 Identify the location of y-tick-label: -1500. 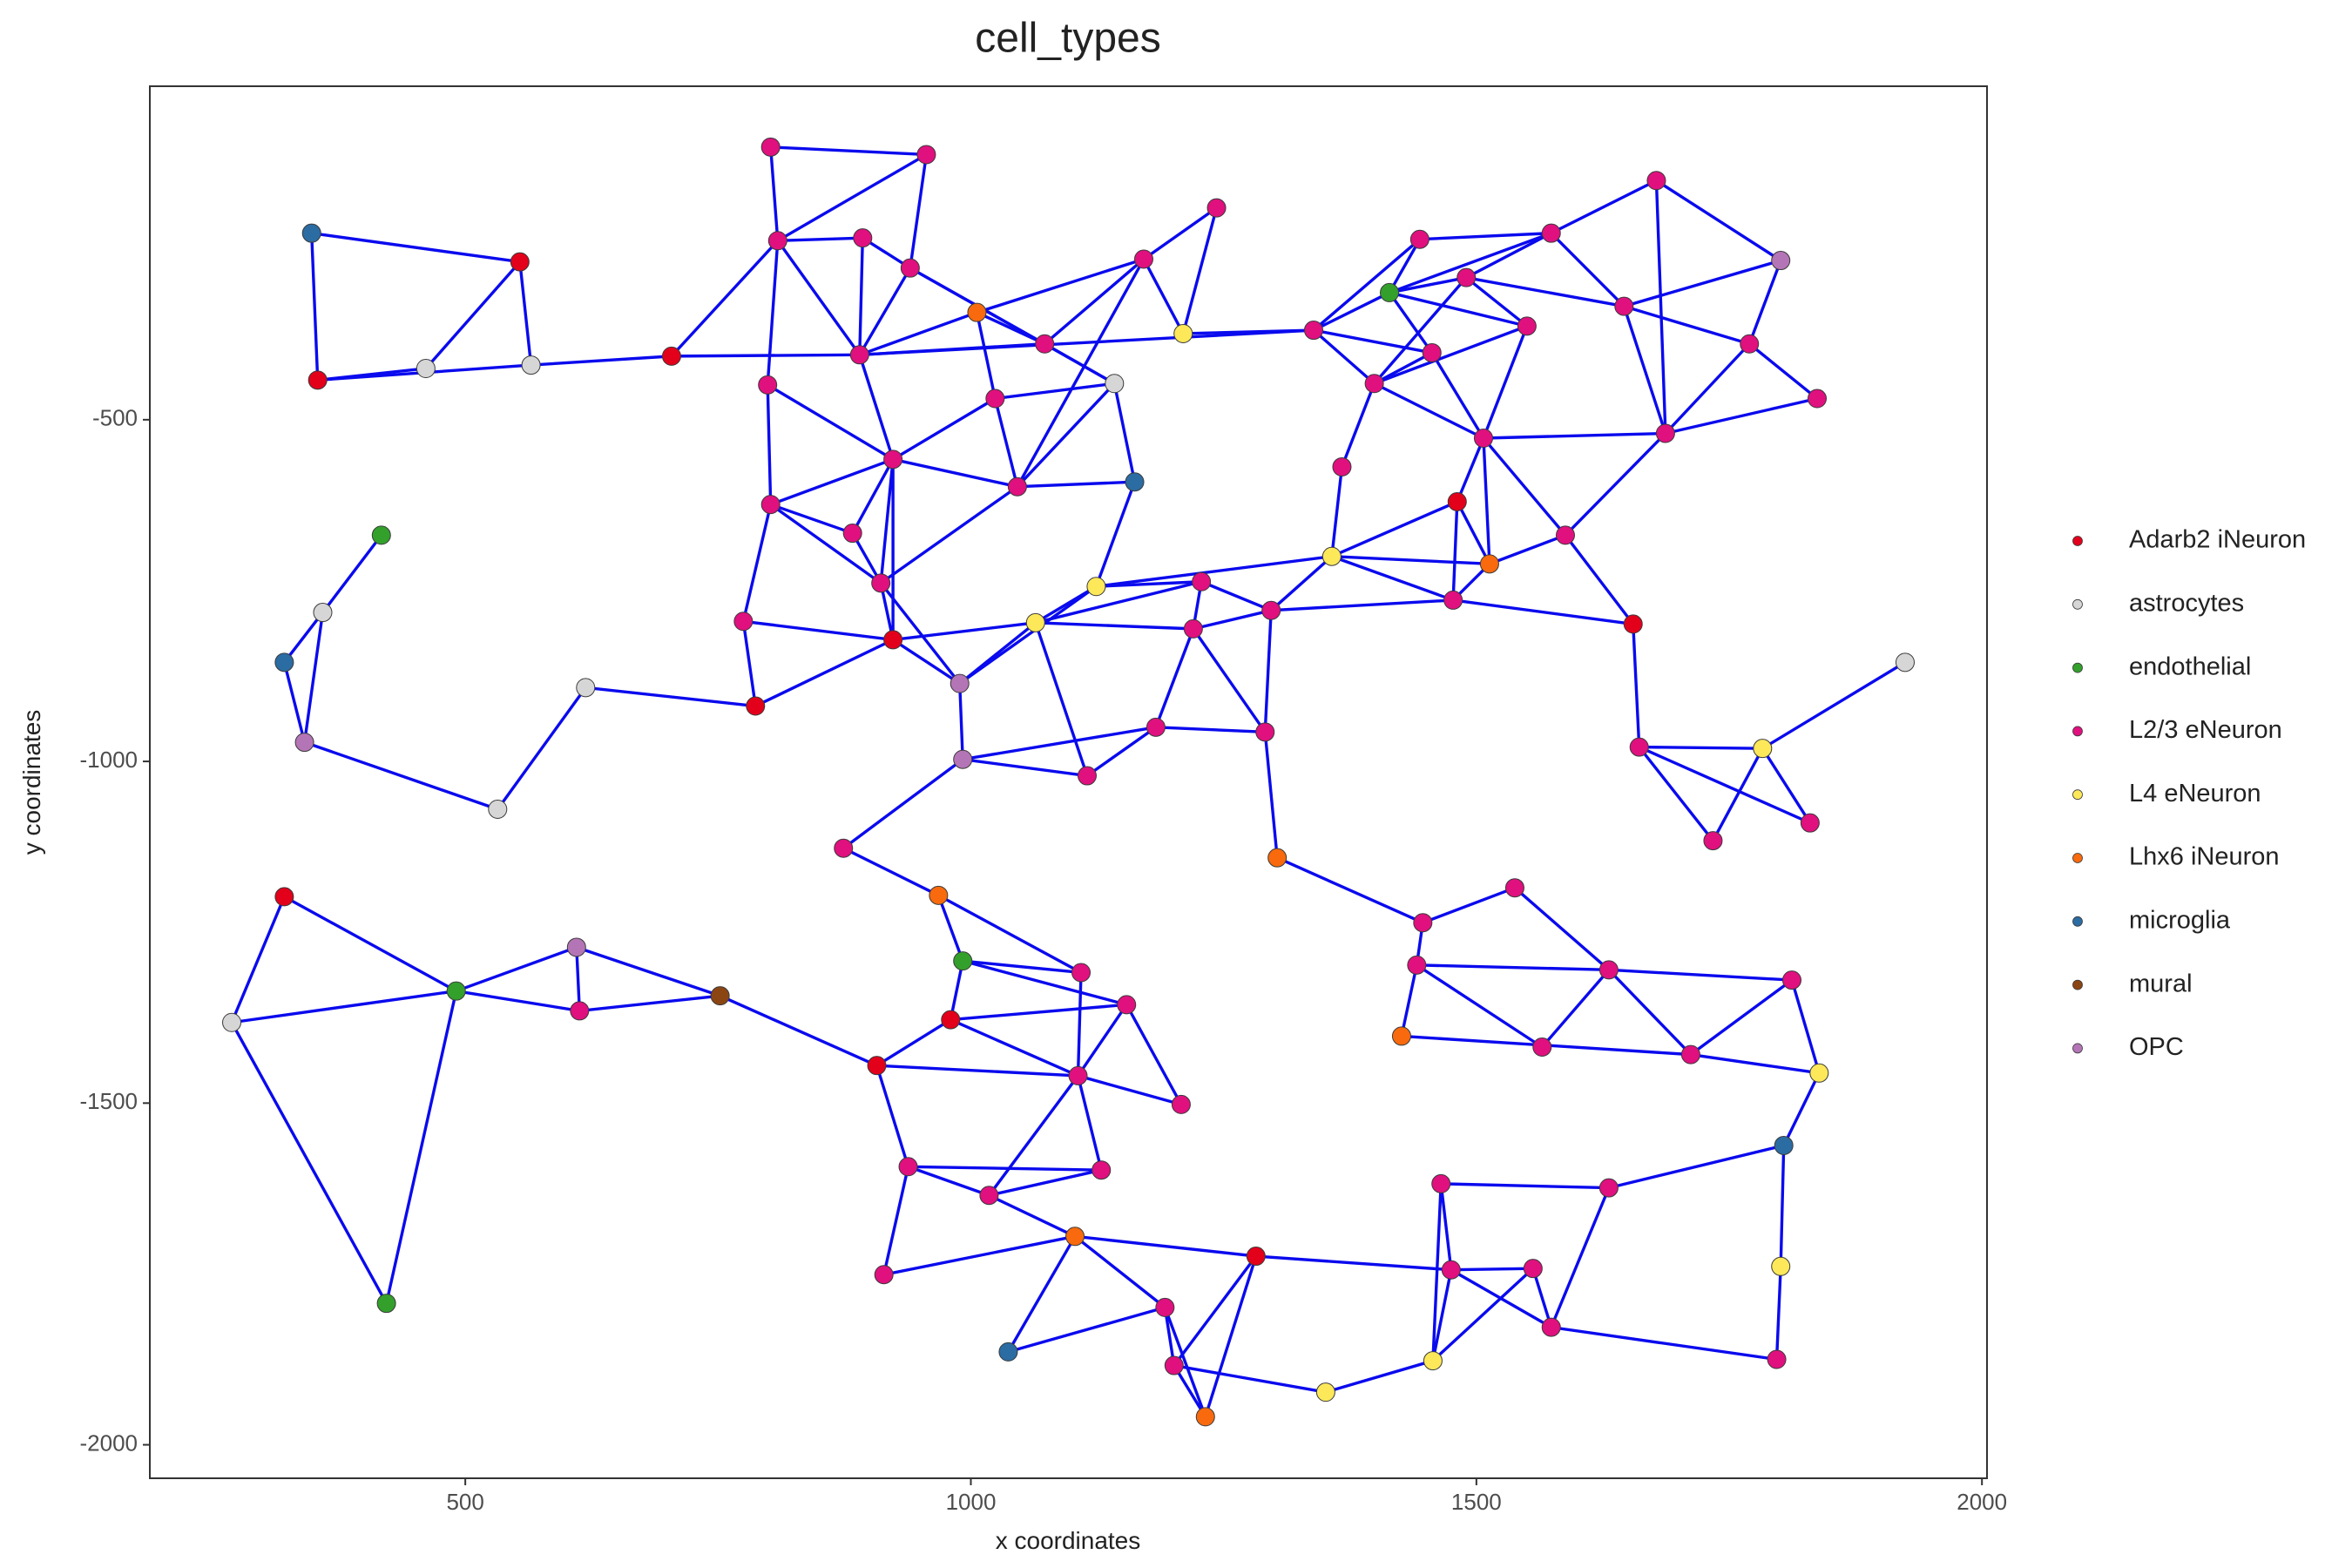
(109, 1101).